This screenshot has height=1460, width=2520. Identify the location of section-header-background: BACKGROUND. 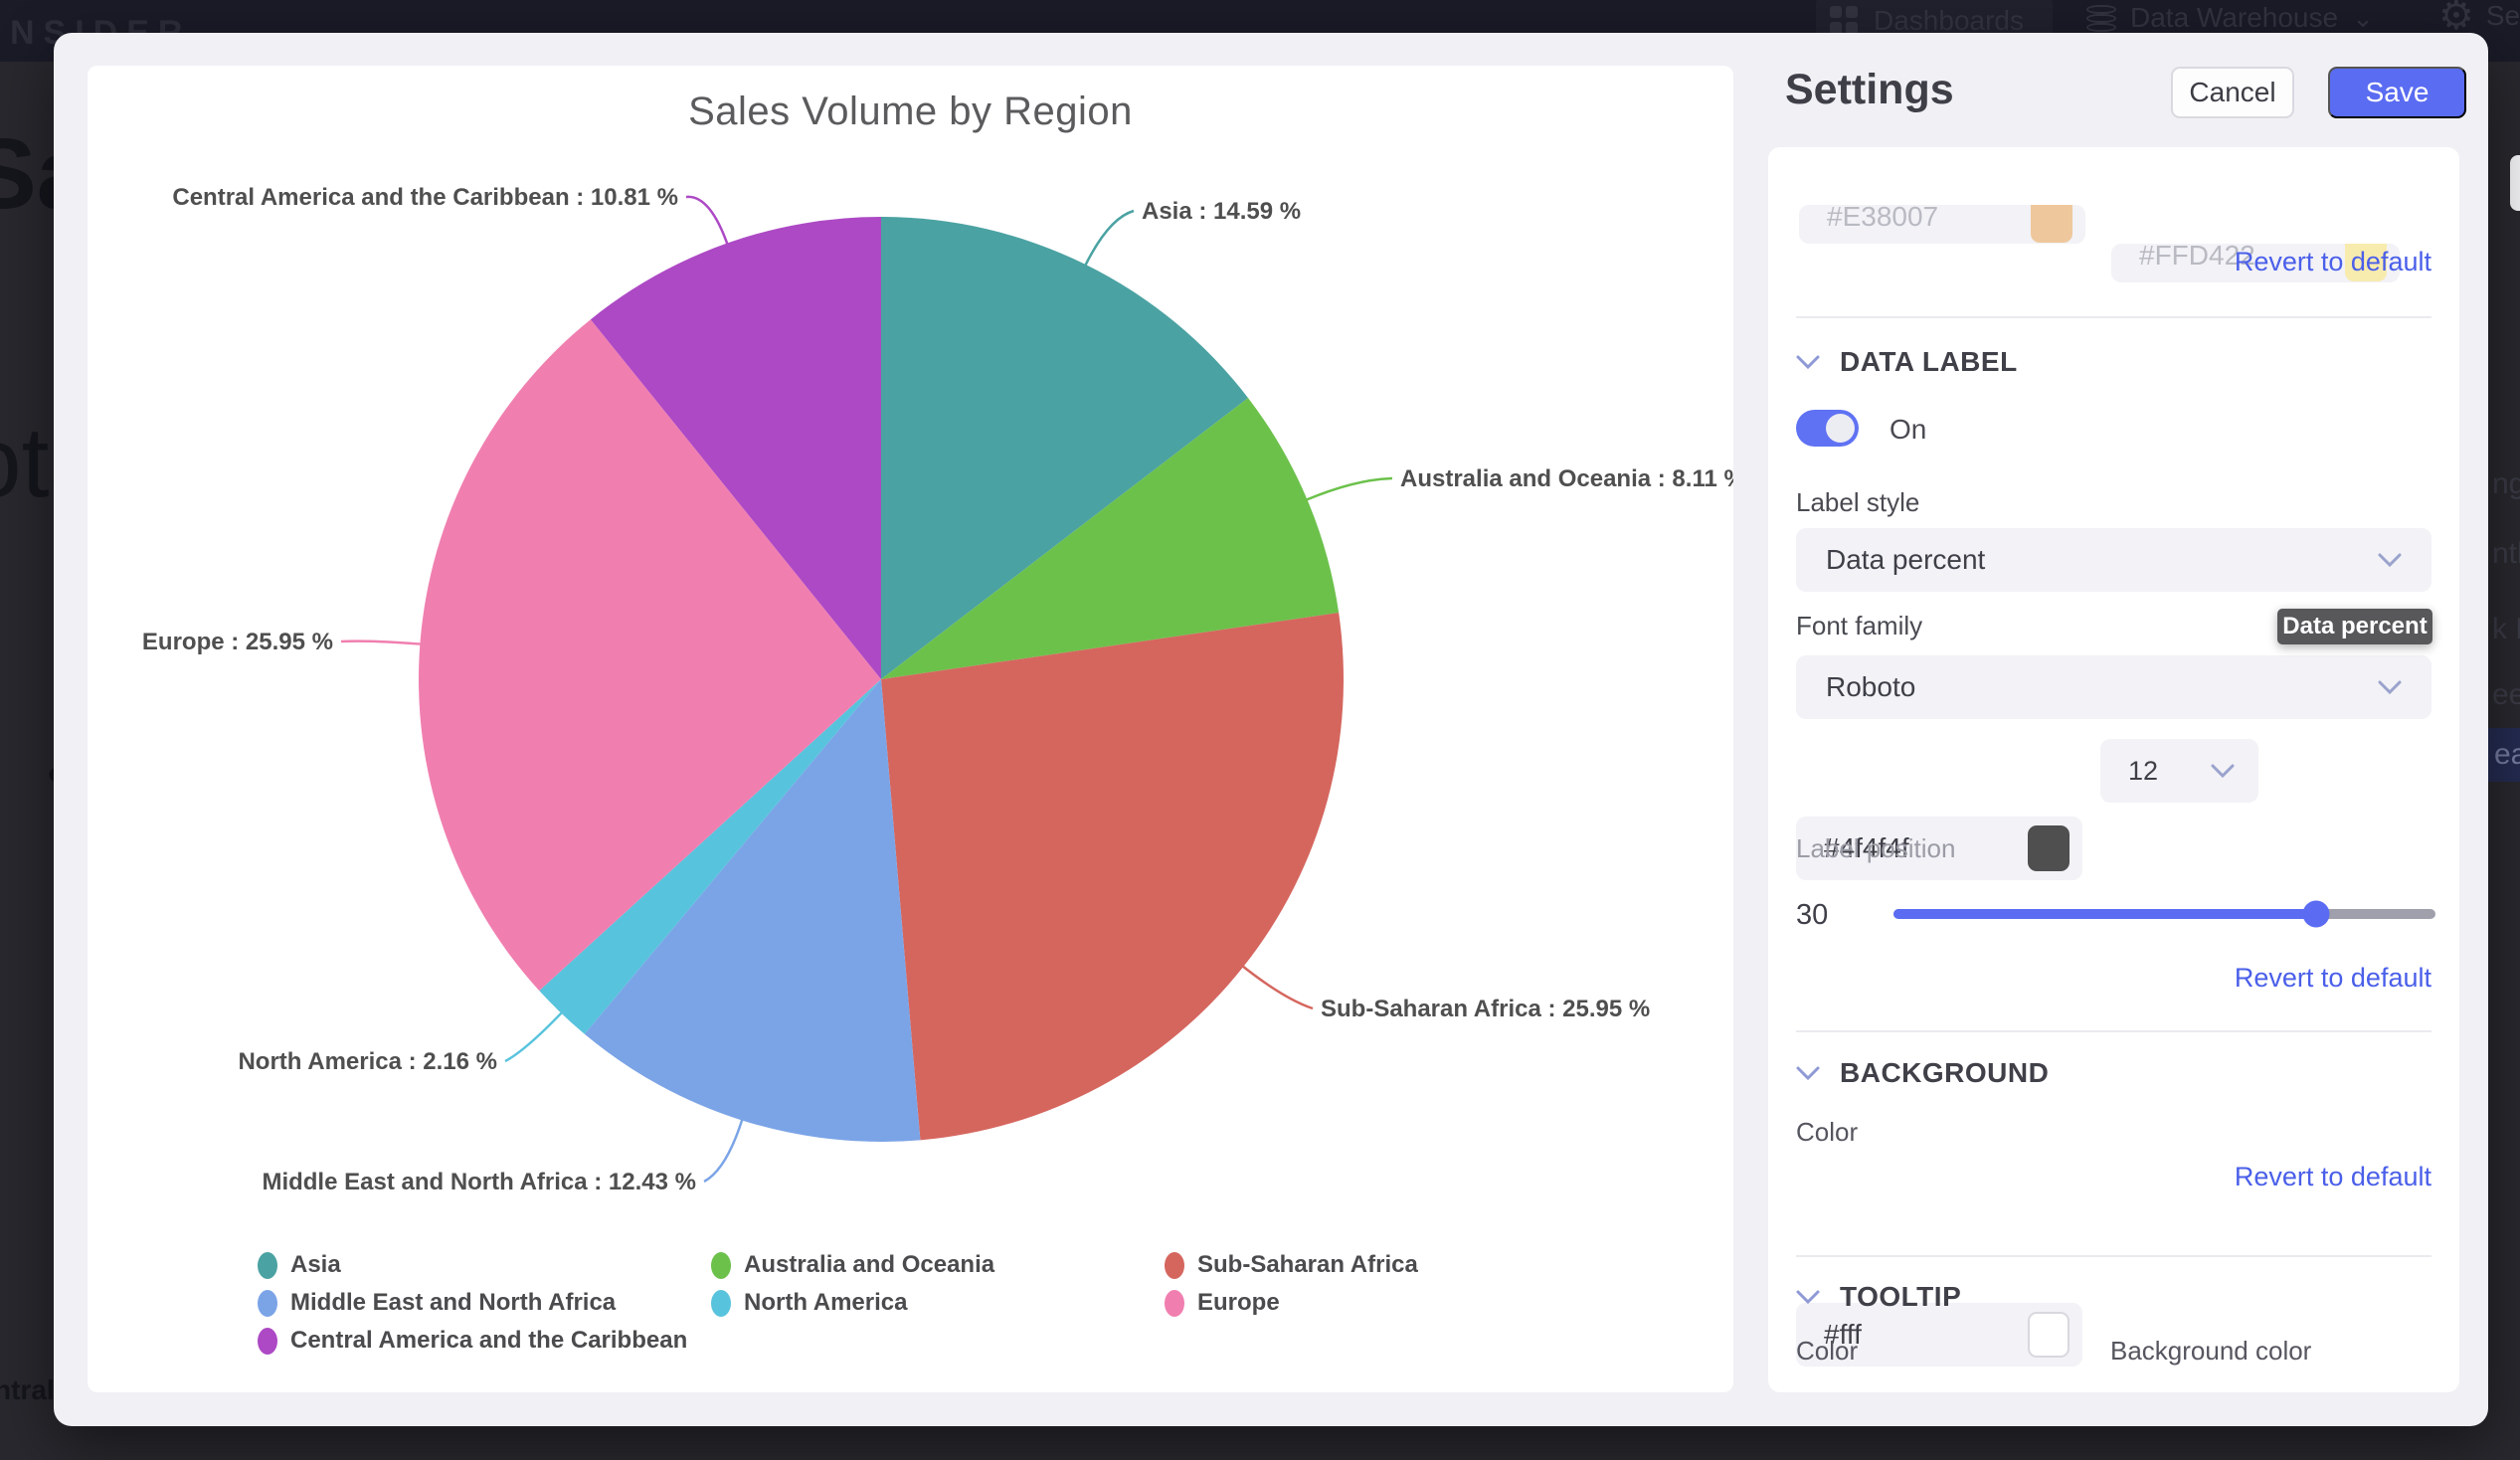
(1922, 1073).